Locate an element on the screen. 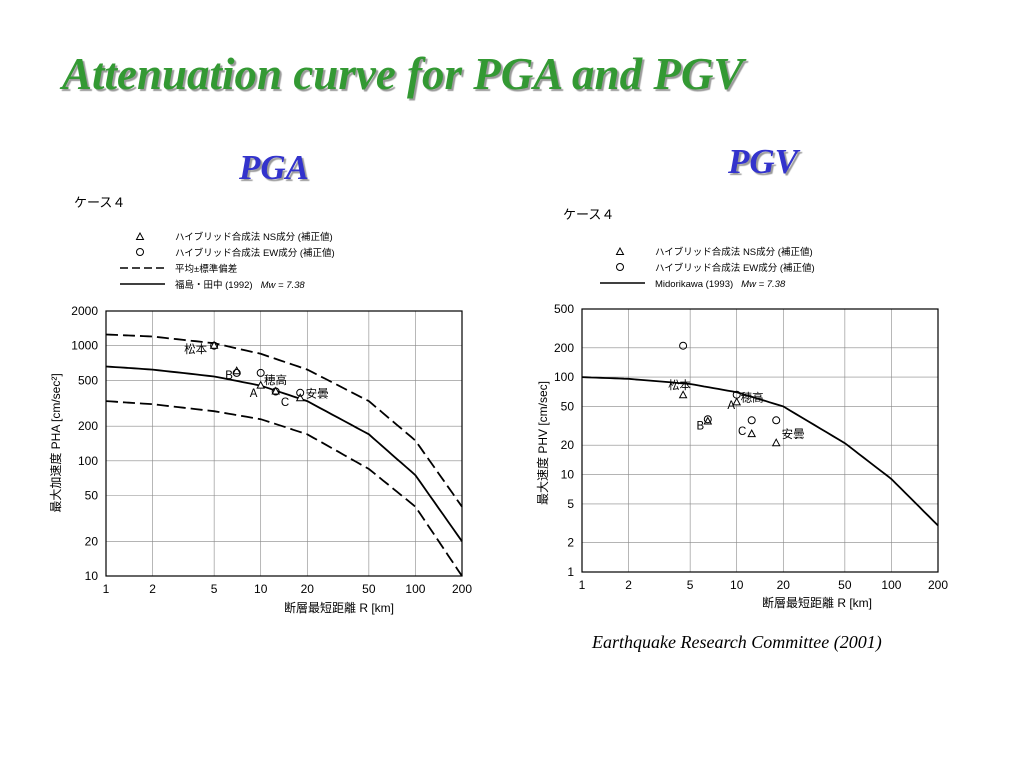  y-tick-label: 1000 is located at coordinates (84, 346).